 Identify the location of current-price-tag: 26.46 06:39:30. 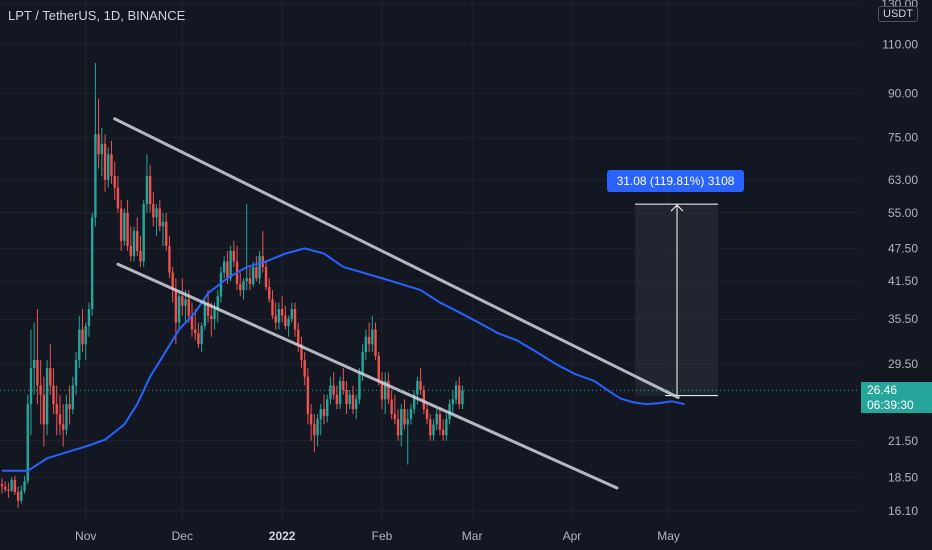
(896, 397).